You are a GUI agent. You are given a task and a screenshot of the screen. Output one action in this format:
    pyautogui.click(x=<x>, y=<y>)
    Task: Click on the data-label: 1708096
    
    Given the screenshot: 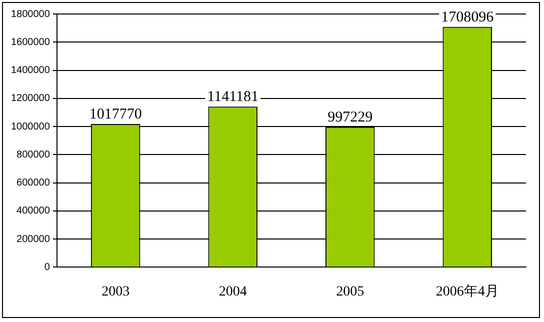 What is the action you would take?
    pyautogui.click(x=467, y=17)
    